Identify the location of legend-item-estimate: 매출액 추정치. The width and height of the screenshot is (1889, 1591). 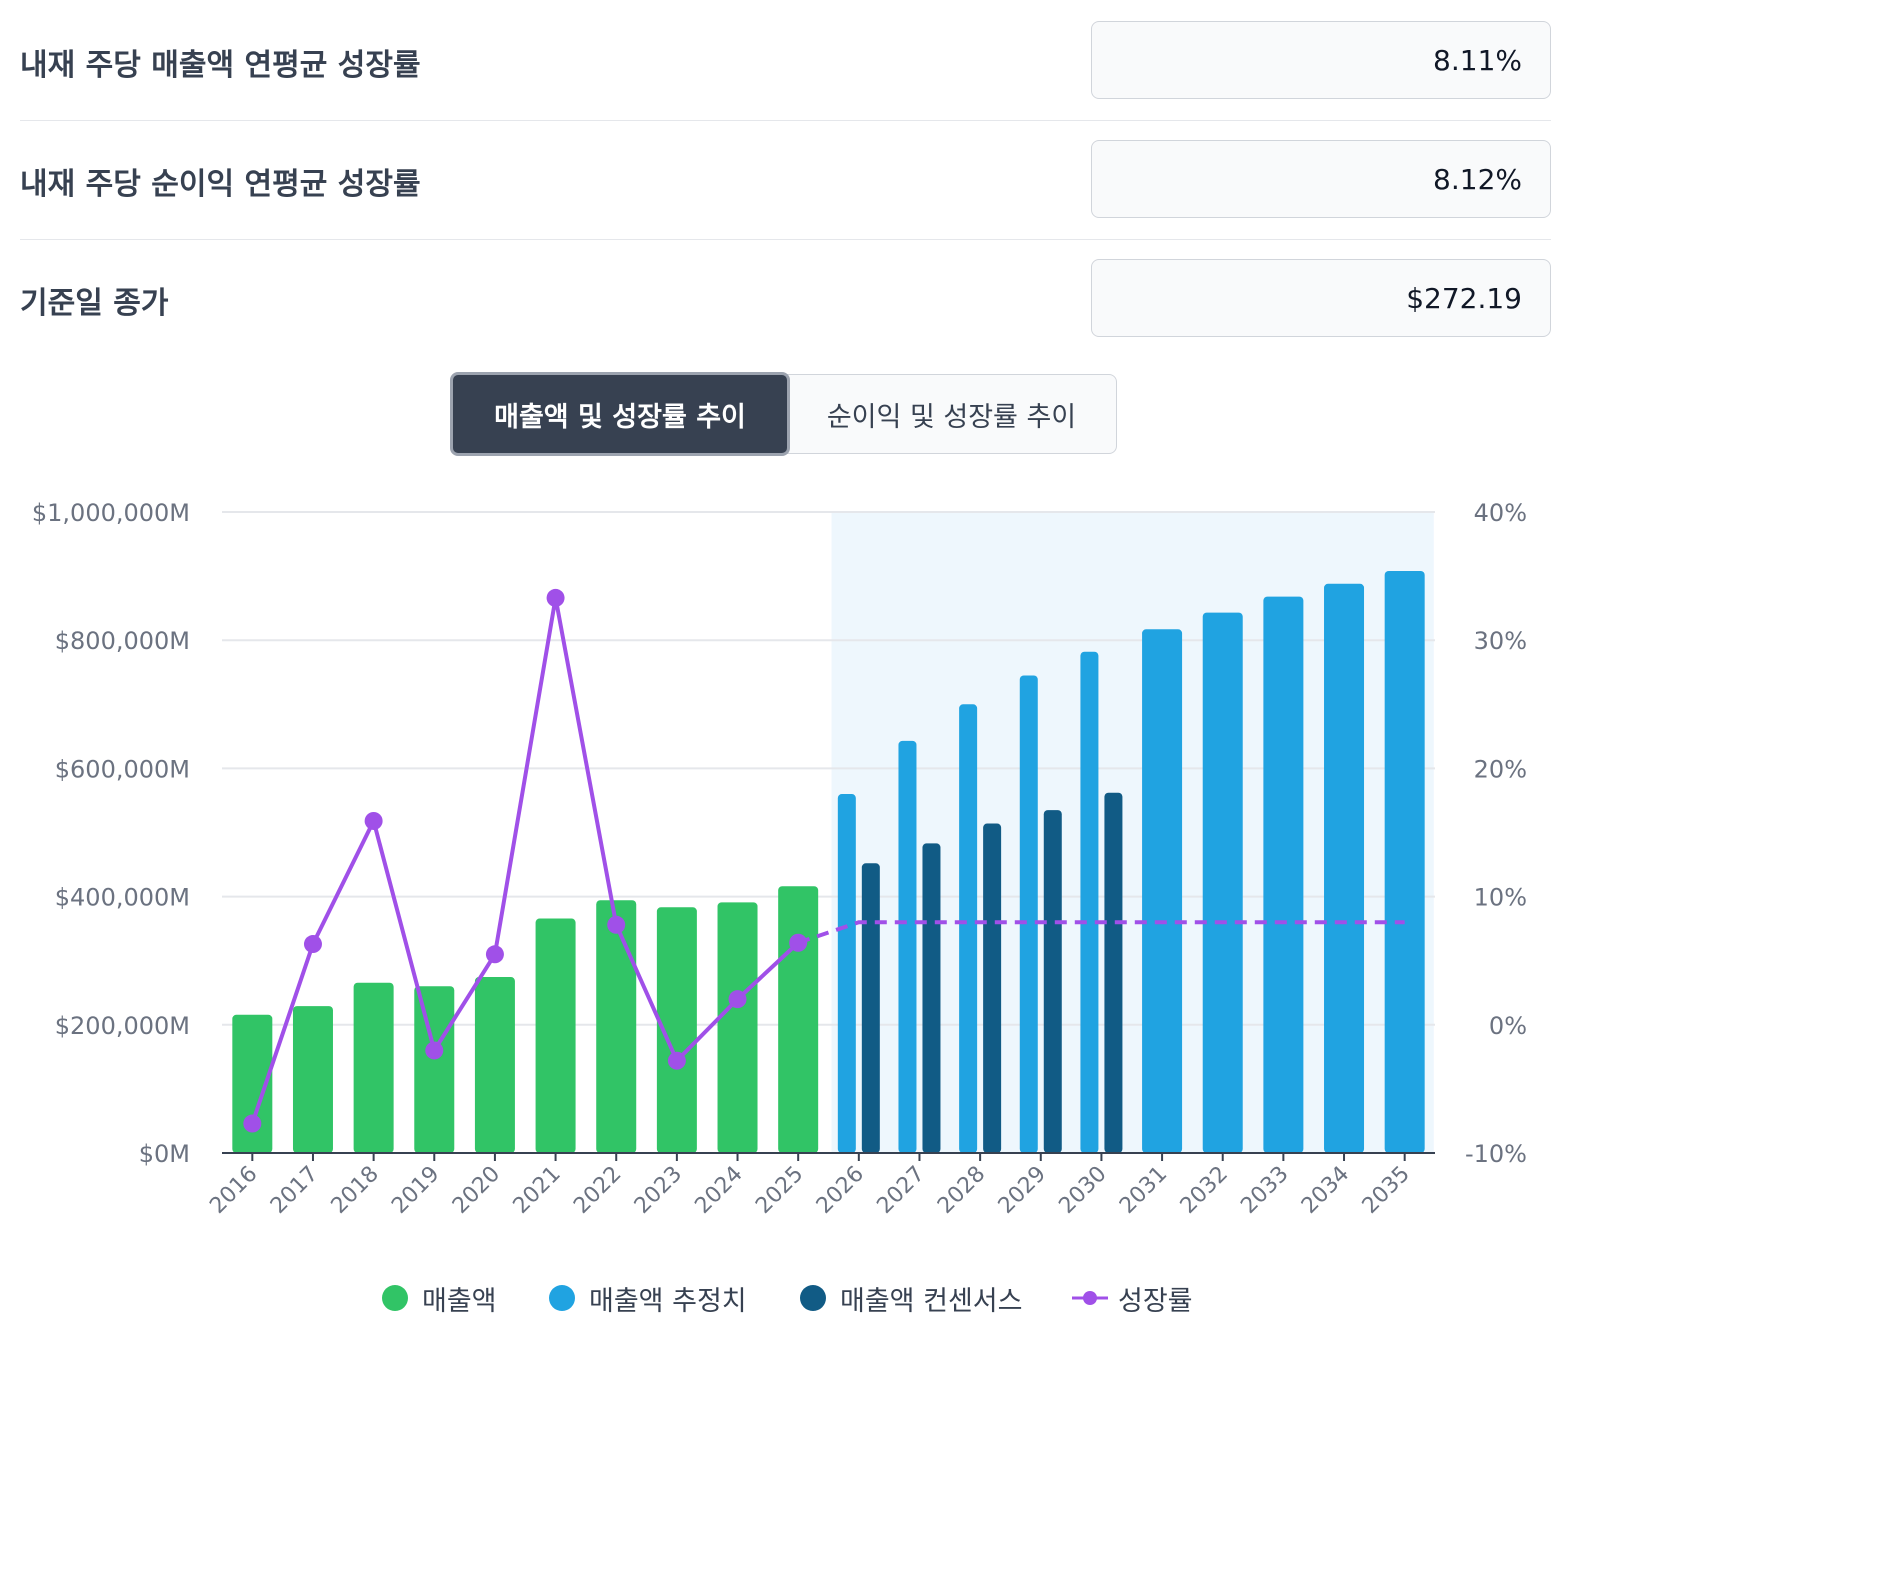
(648, 1298).